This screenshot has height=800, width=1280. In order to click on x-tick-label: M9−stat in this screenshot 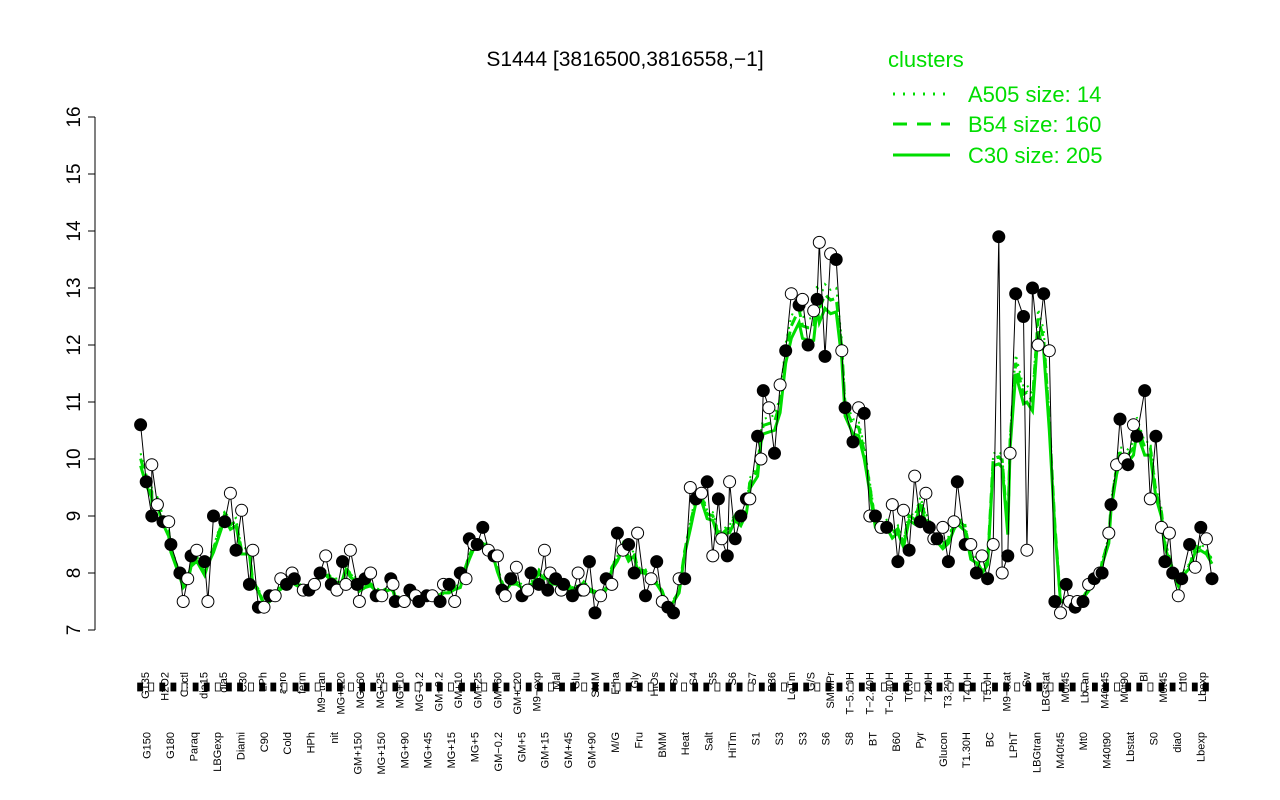, I will do `click(1007, 691)`.